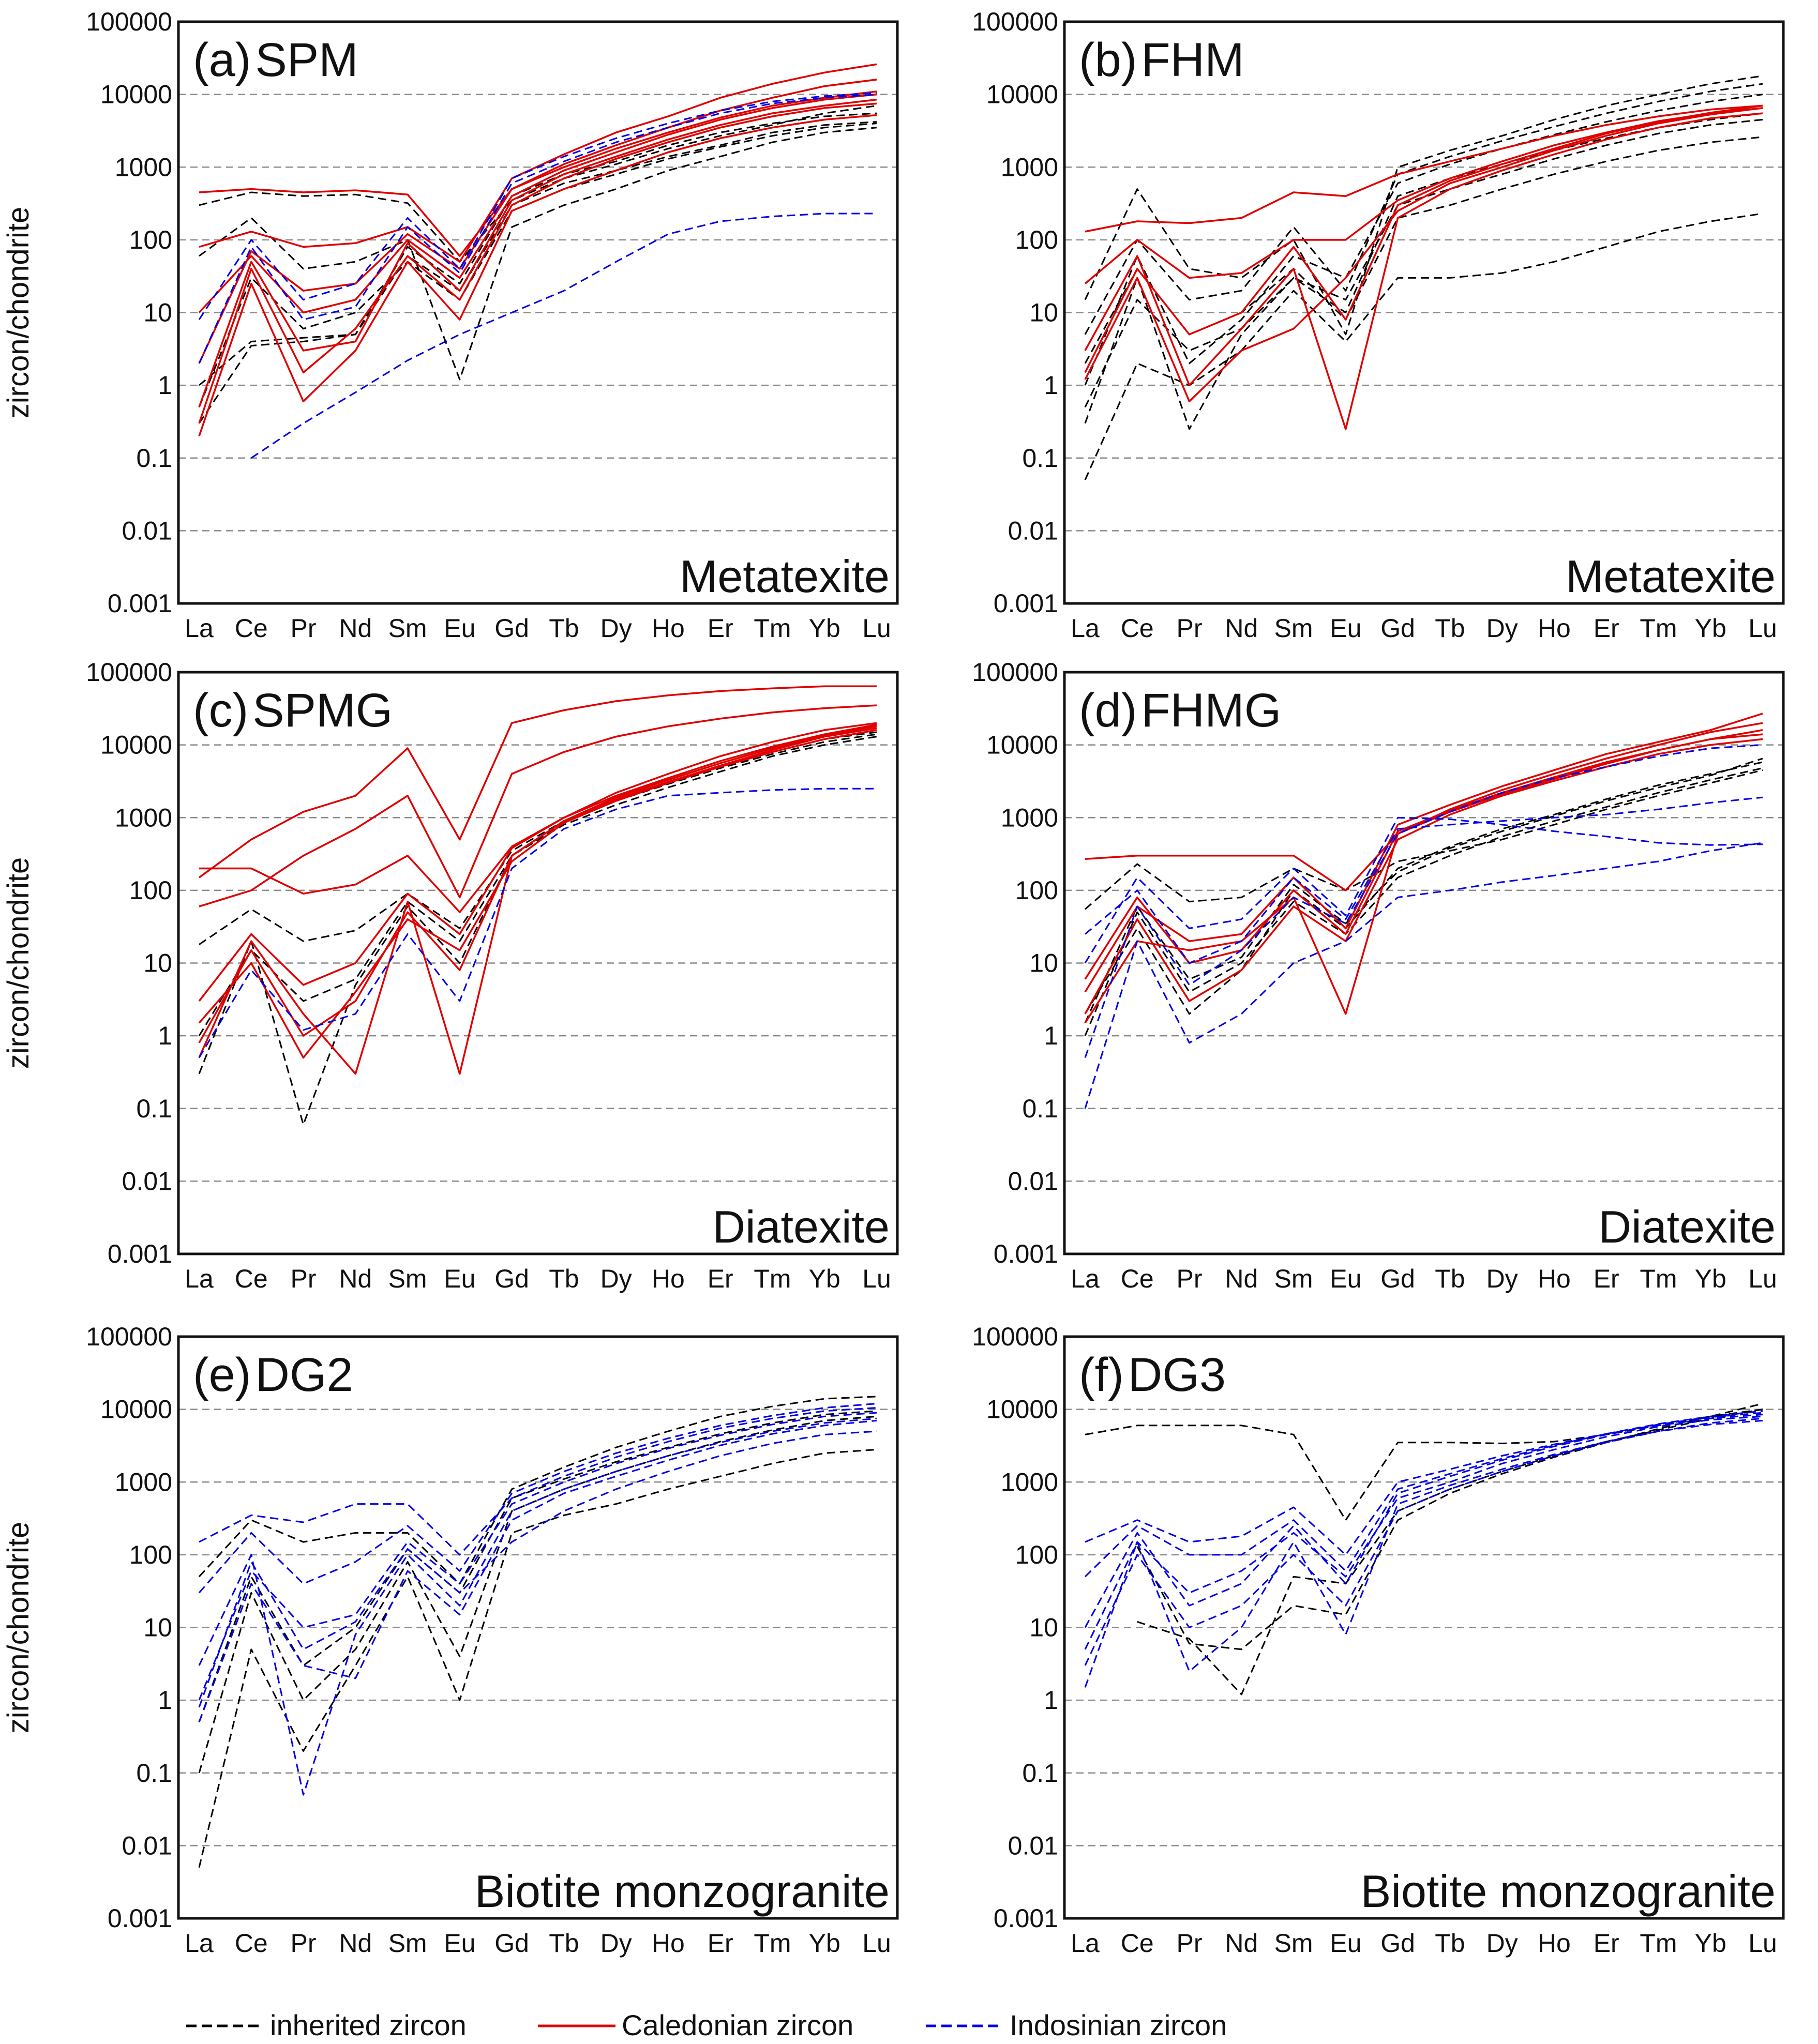  What do you see at coordinates (785, 576) in the screenshot?
I see `rock-type-label: Metatexite` at bounding box center [785, 576].